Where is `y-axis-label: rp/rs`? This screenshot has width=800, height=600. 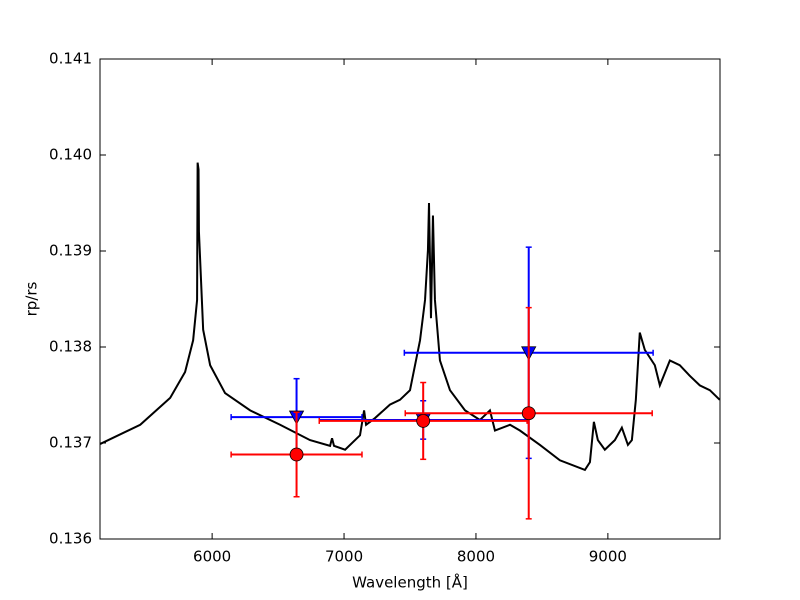 y-axis-label: rp/rs is located at coordinates (32, 298).